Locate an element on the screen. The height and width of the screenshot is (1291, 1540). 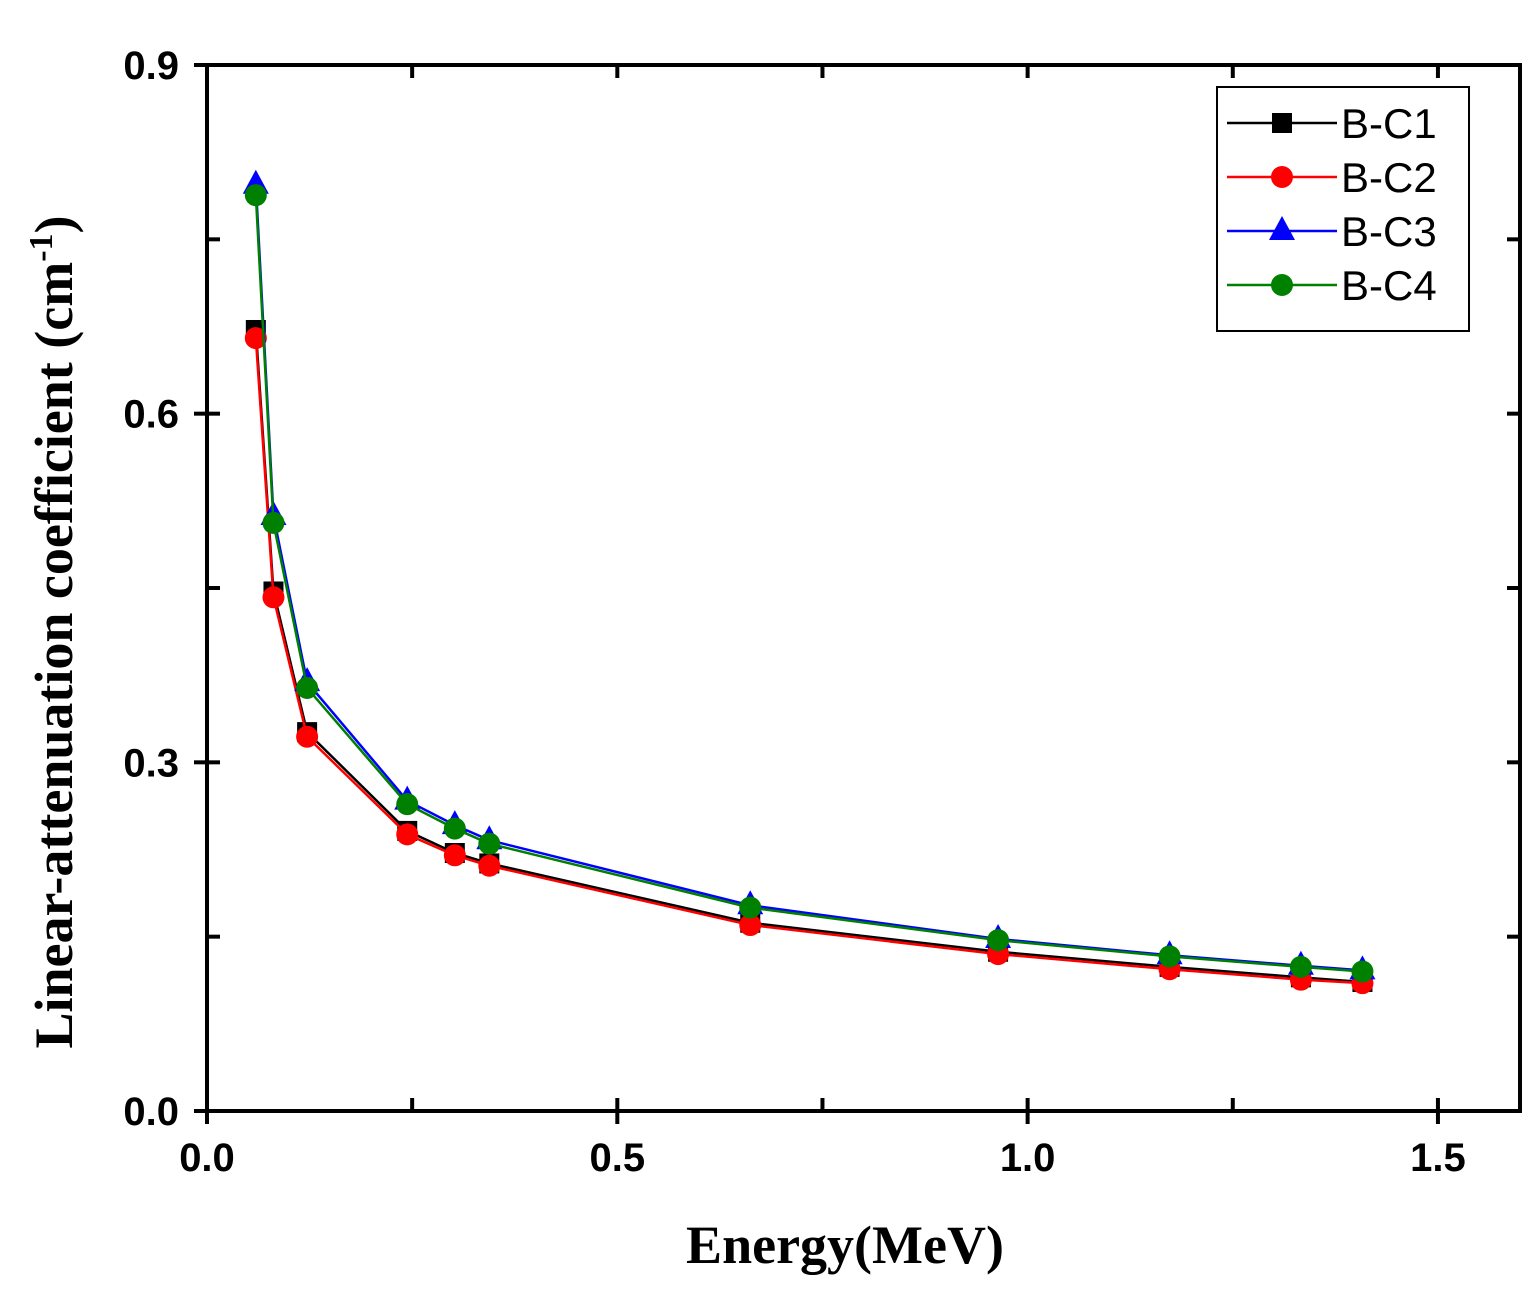
legend-item: B-C1 is located at coordinates (1332, 123).